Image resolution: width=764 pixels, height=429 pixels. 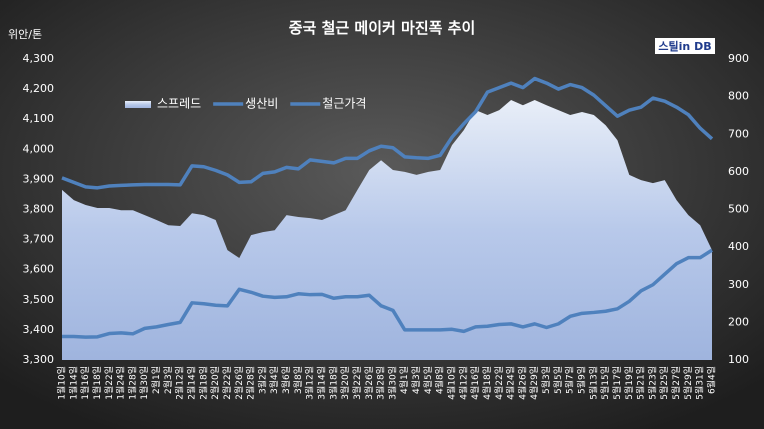 What do you see at coordinates (286, 380) in the screenshot?
I see `x-tick-label: 3월6일` at bounding box center [286, 380].